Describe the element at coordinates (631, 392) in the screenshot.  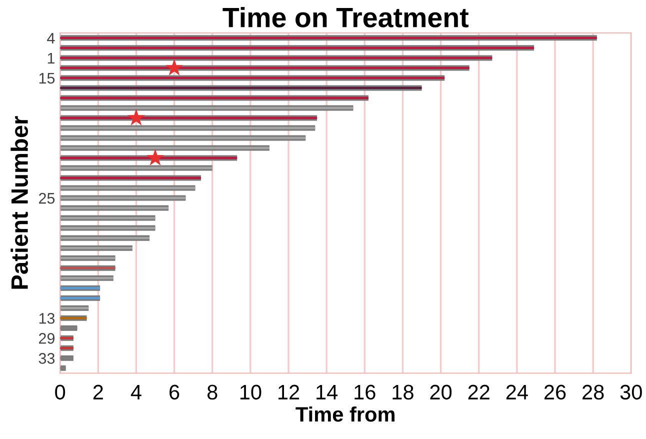
I see `x-tick-label: 30` at that location.